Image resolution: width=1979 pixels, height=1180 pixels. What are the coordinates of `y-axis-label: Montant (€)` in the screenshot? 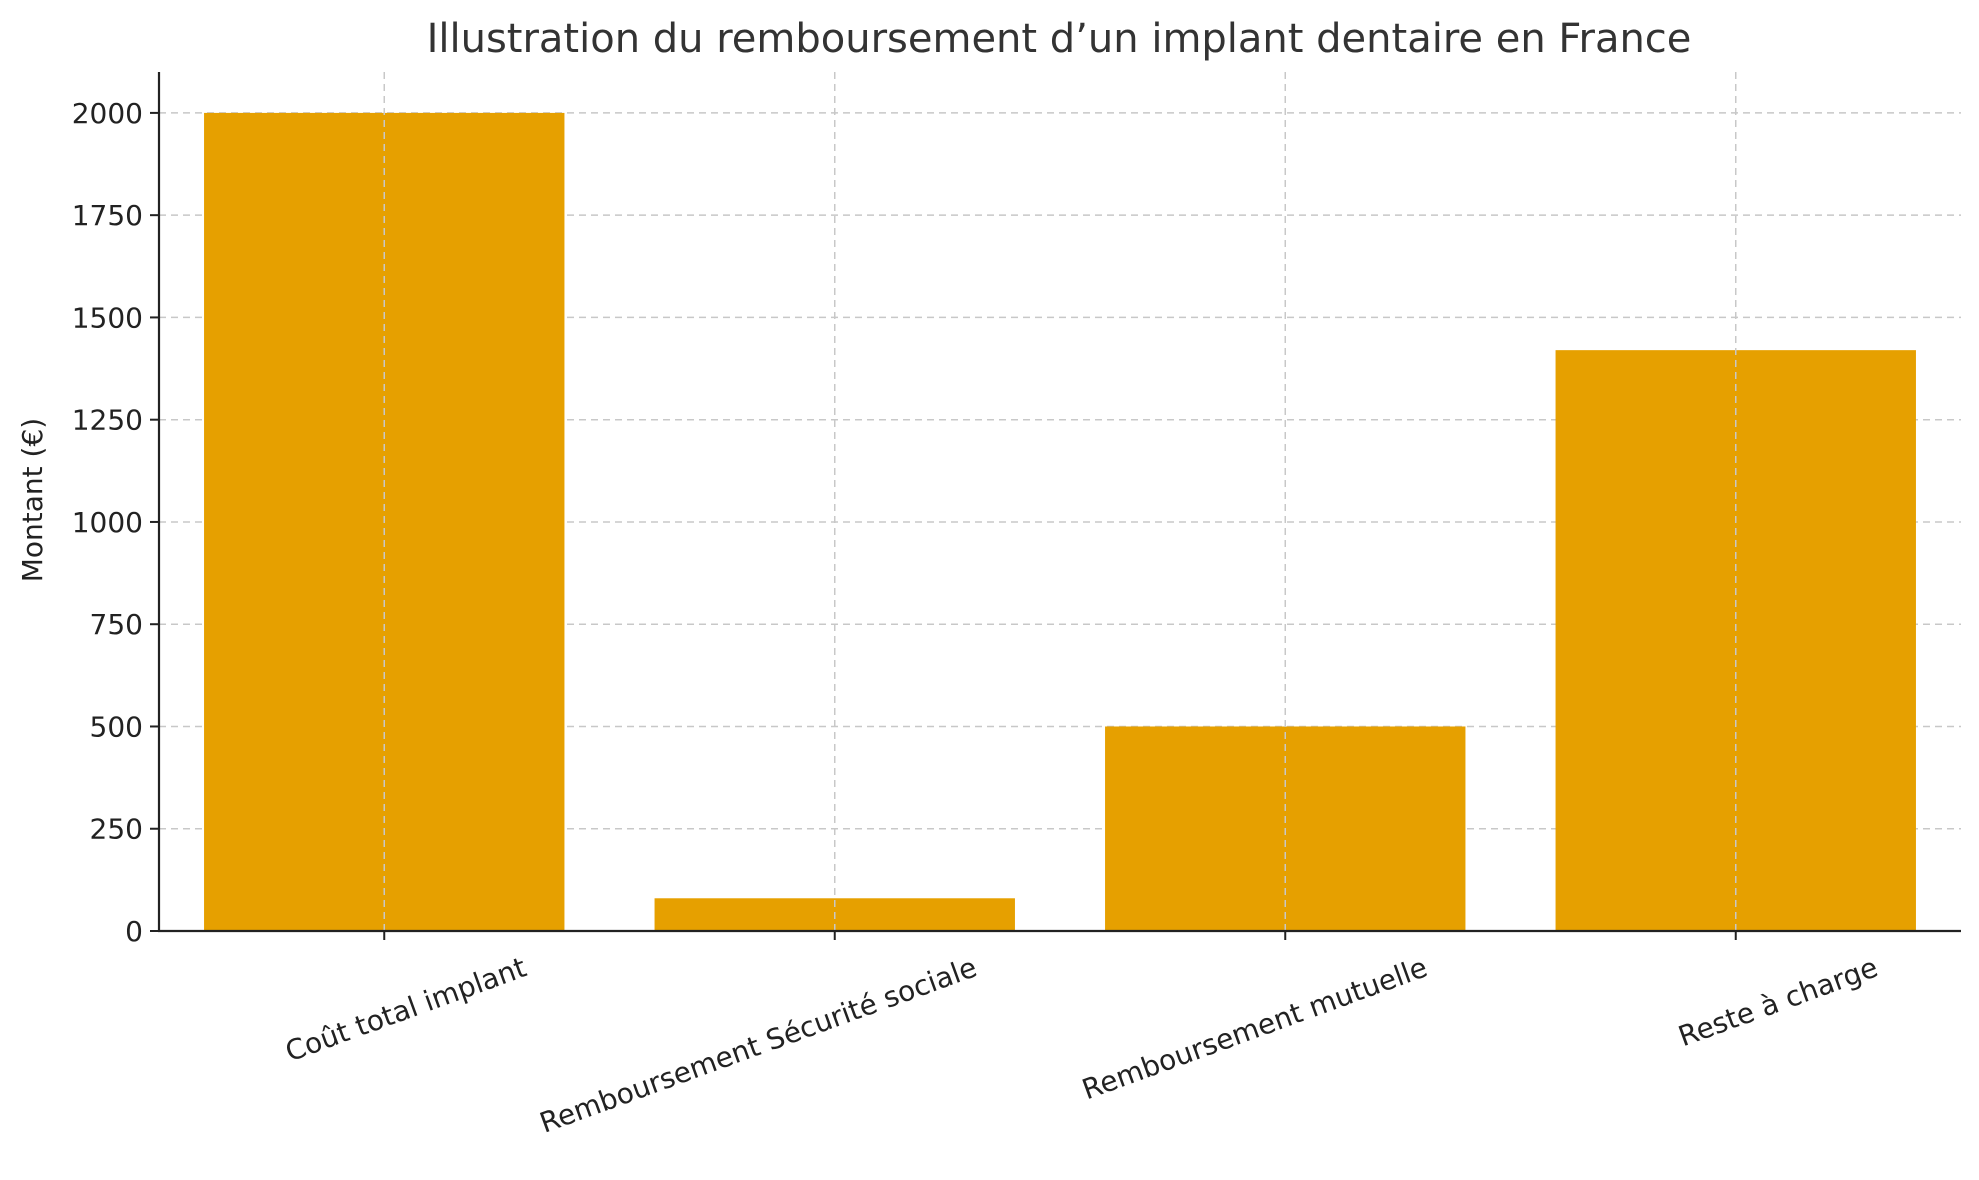 It's located at (32, 500).